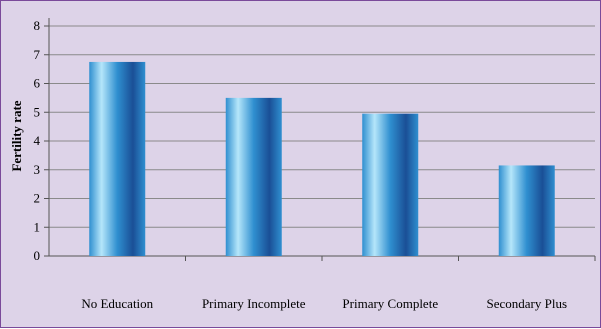  Describe the element at coordinates (37, 140) in the screenshot. I see `y-tick-label: 4` at that location.